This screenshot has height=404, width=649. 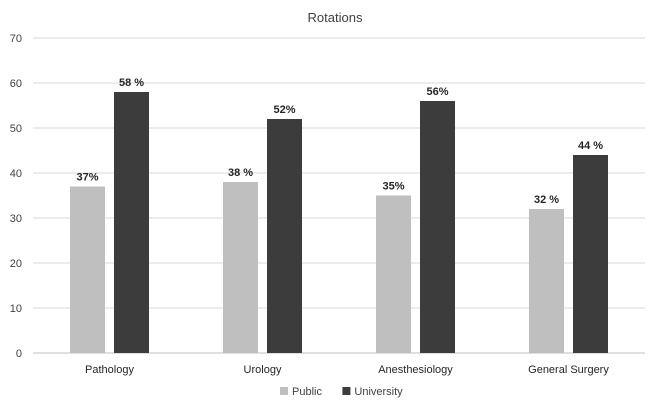 What do you see at coordinates (437, 227) in the screenshot?
I see `bar-university-anesthesiology` at bounding box center [437, 227].